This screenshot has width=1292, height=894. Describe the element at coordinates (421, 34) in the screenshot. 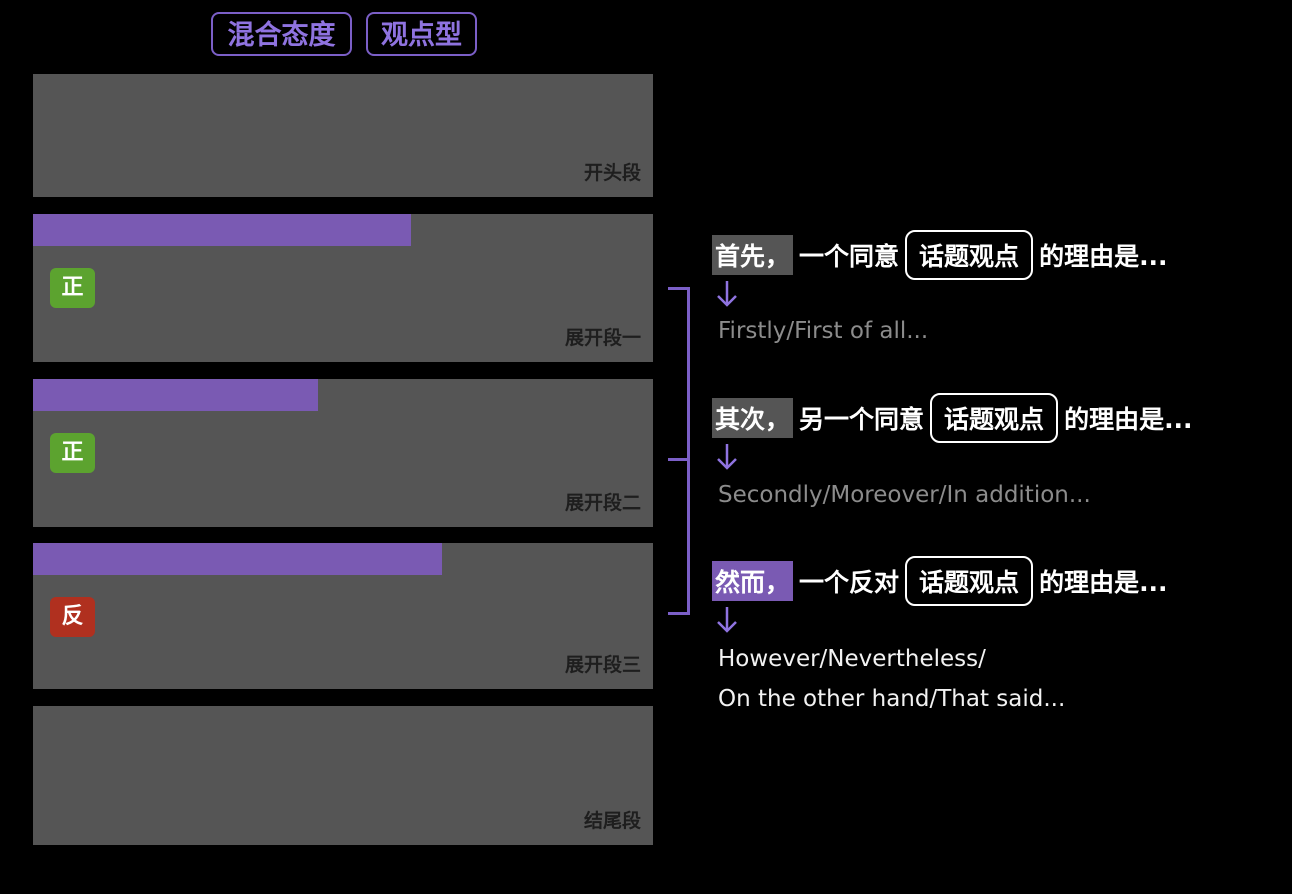

I see `tag-opinion-type: 观点型` at that location.